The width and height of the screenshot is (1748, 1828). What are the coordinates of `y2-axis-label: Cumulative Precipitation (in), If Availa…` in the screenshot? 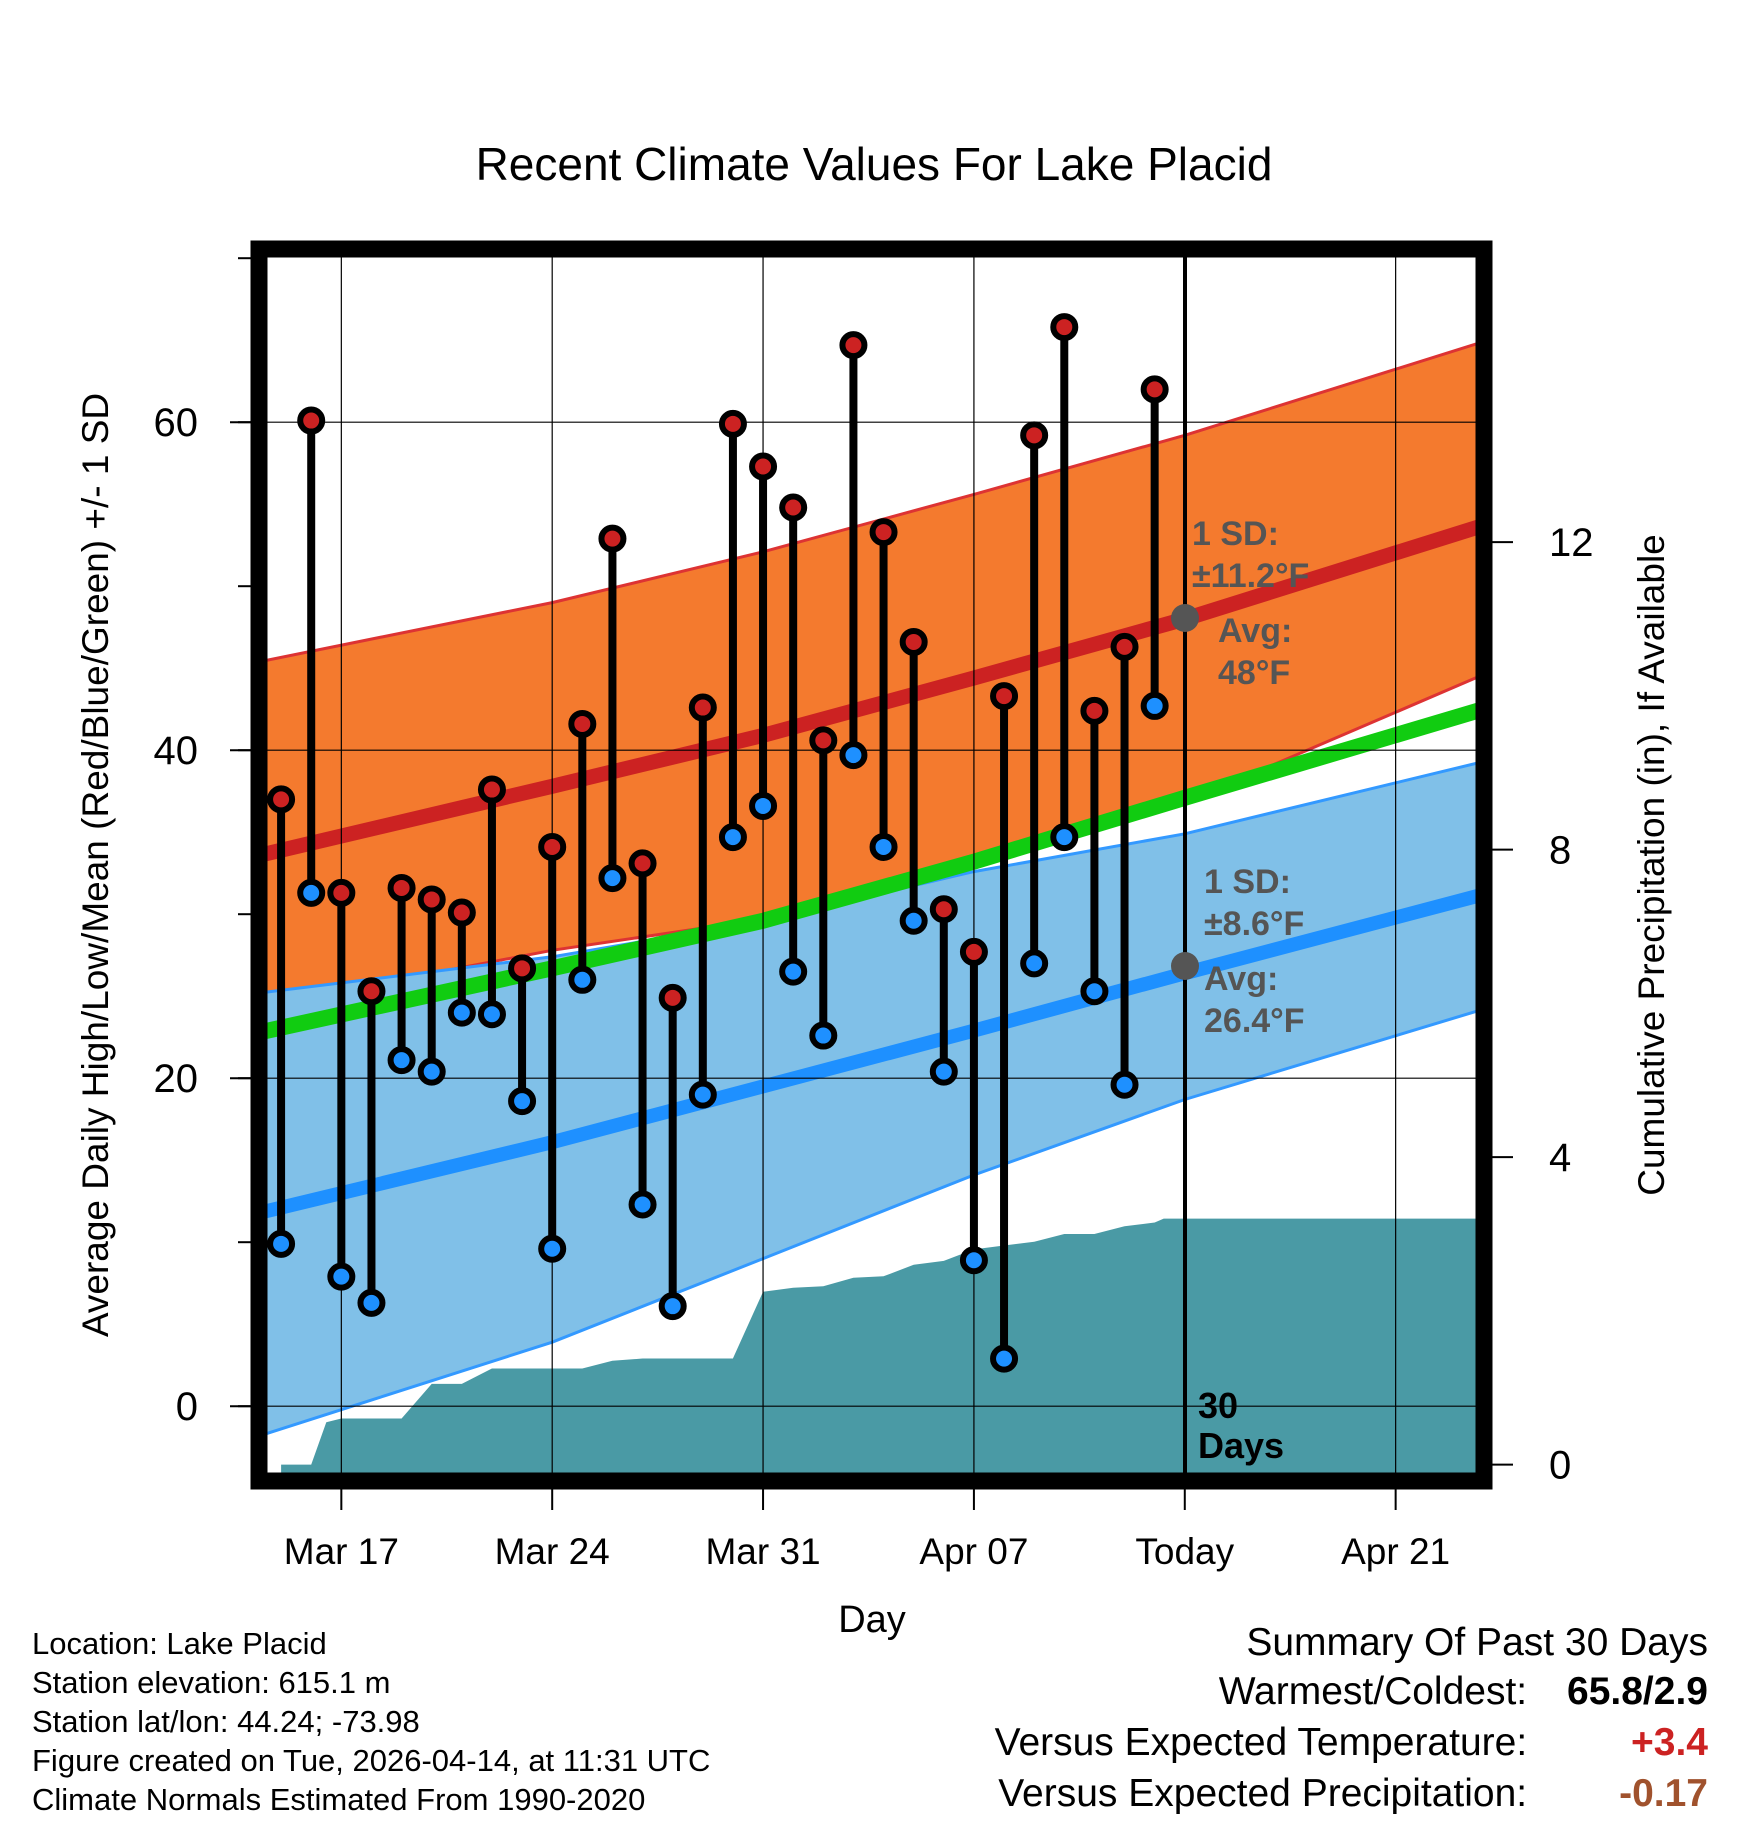 It's located at (1651, 865).